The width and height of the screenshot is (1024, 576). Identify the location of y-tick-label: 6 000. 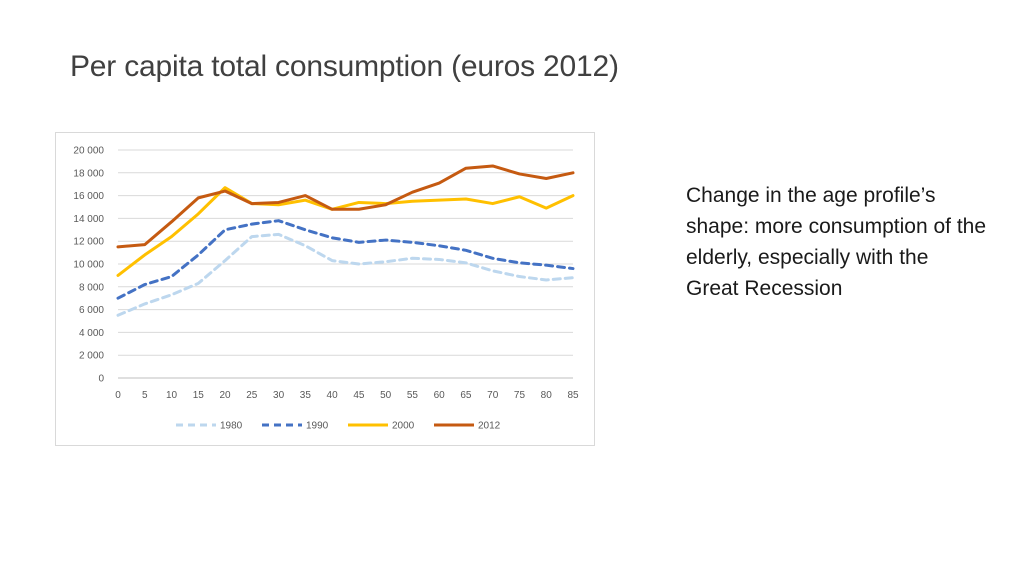
(91, 310).